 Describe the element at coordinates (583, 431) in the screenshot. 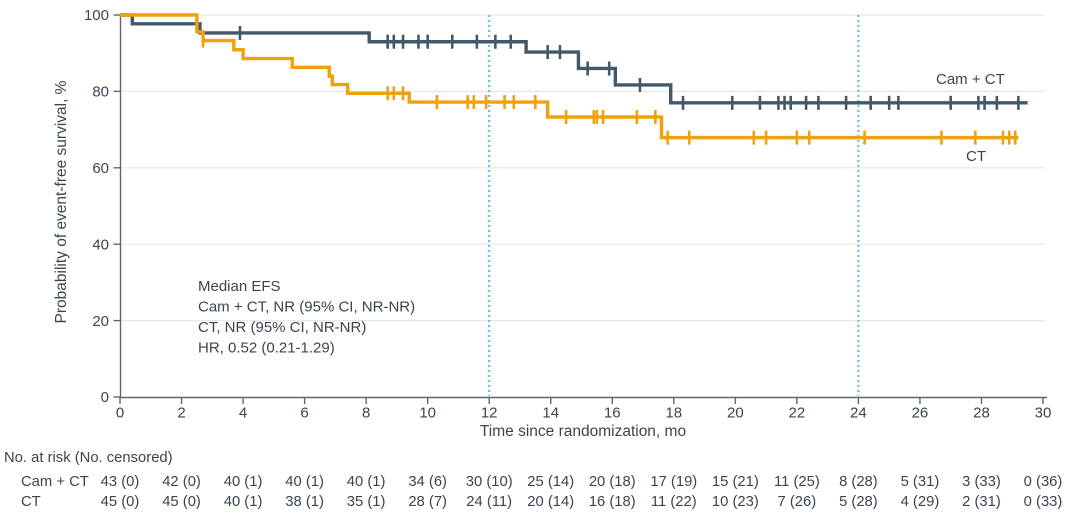

I see `x-axis-title: Time since randomization, mo` at that location.